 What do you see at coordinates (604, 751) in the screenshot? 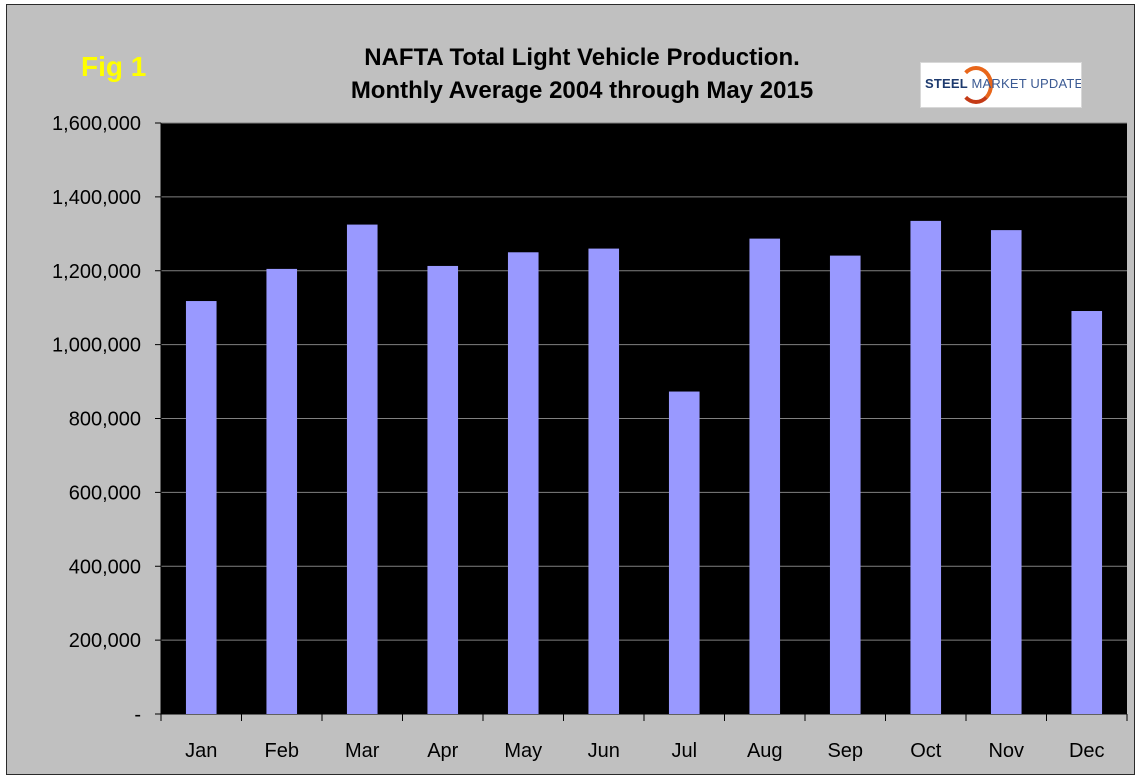
I see `x-tick-label: Jun` at bounding box center [604, 751].